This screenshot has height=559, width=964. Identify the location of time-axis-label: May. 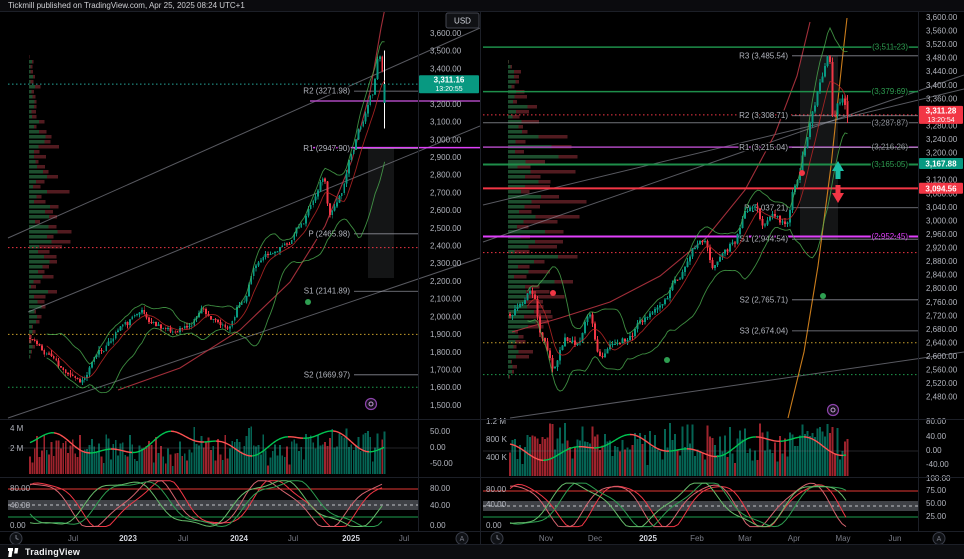
(842, 538).